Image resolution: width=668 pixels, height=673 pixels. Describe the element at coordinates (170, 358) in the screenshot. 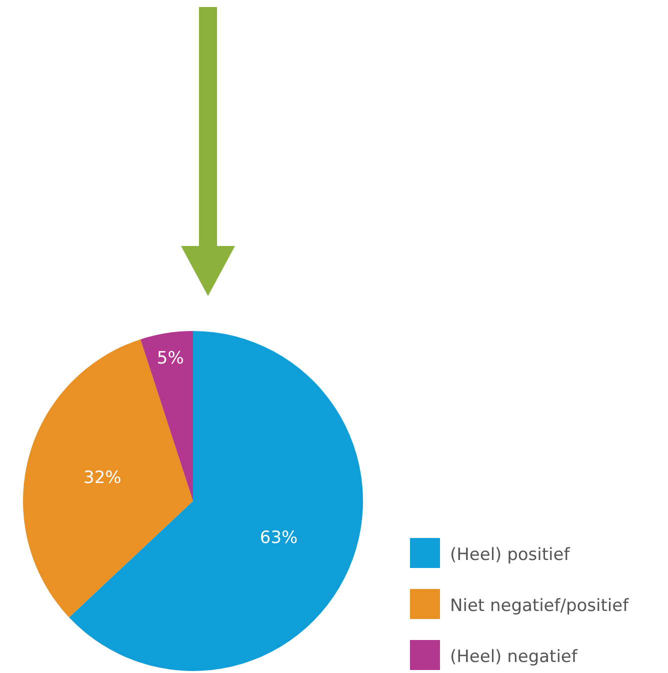

I see `data-label: 5%` at that location.